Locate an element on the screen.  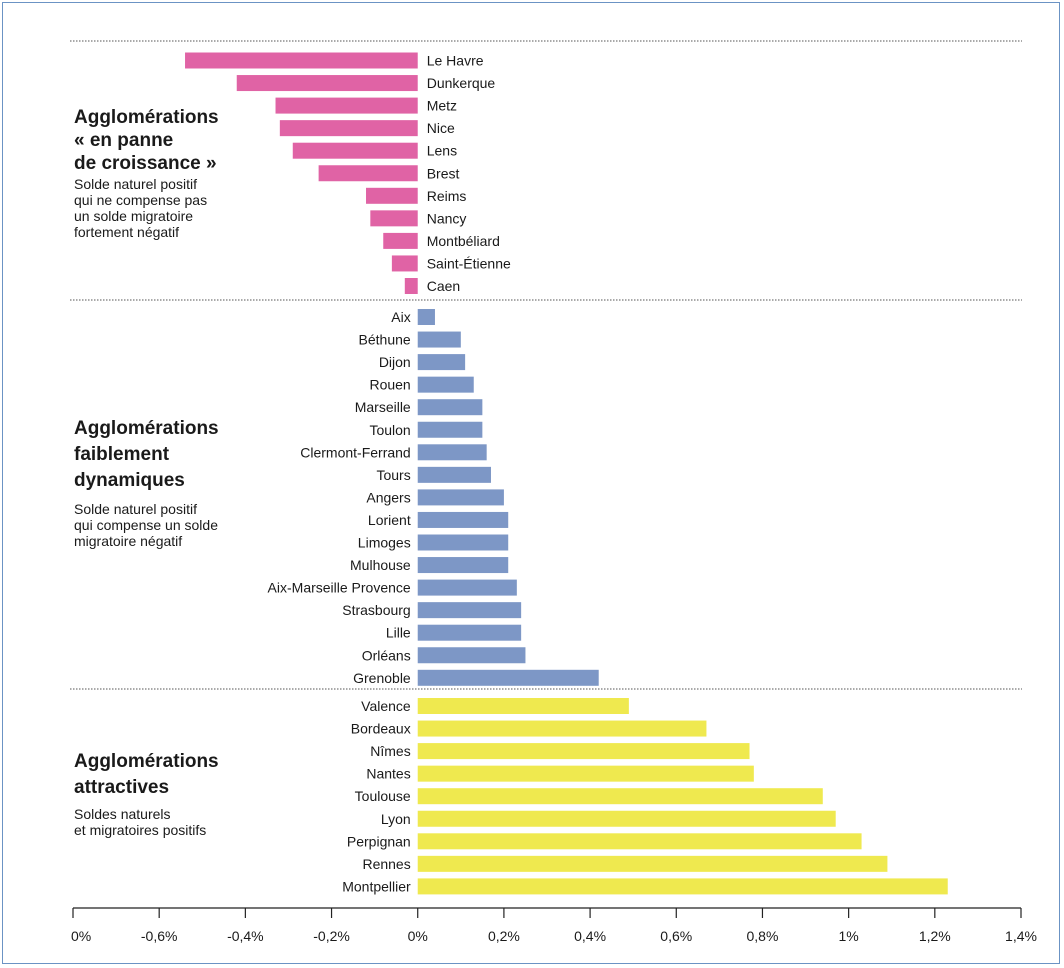
x-tick-label: 1,4% is located at coordinates (1021, 936).